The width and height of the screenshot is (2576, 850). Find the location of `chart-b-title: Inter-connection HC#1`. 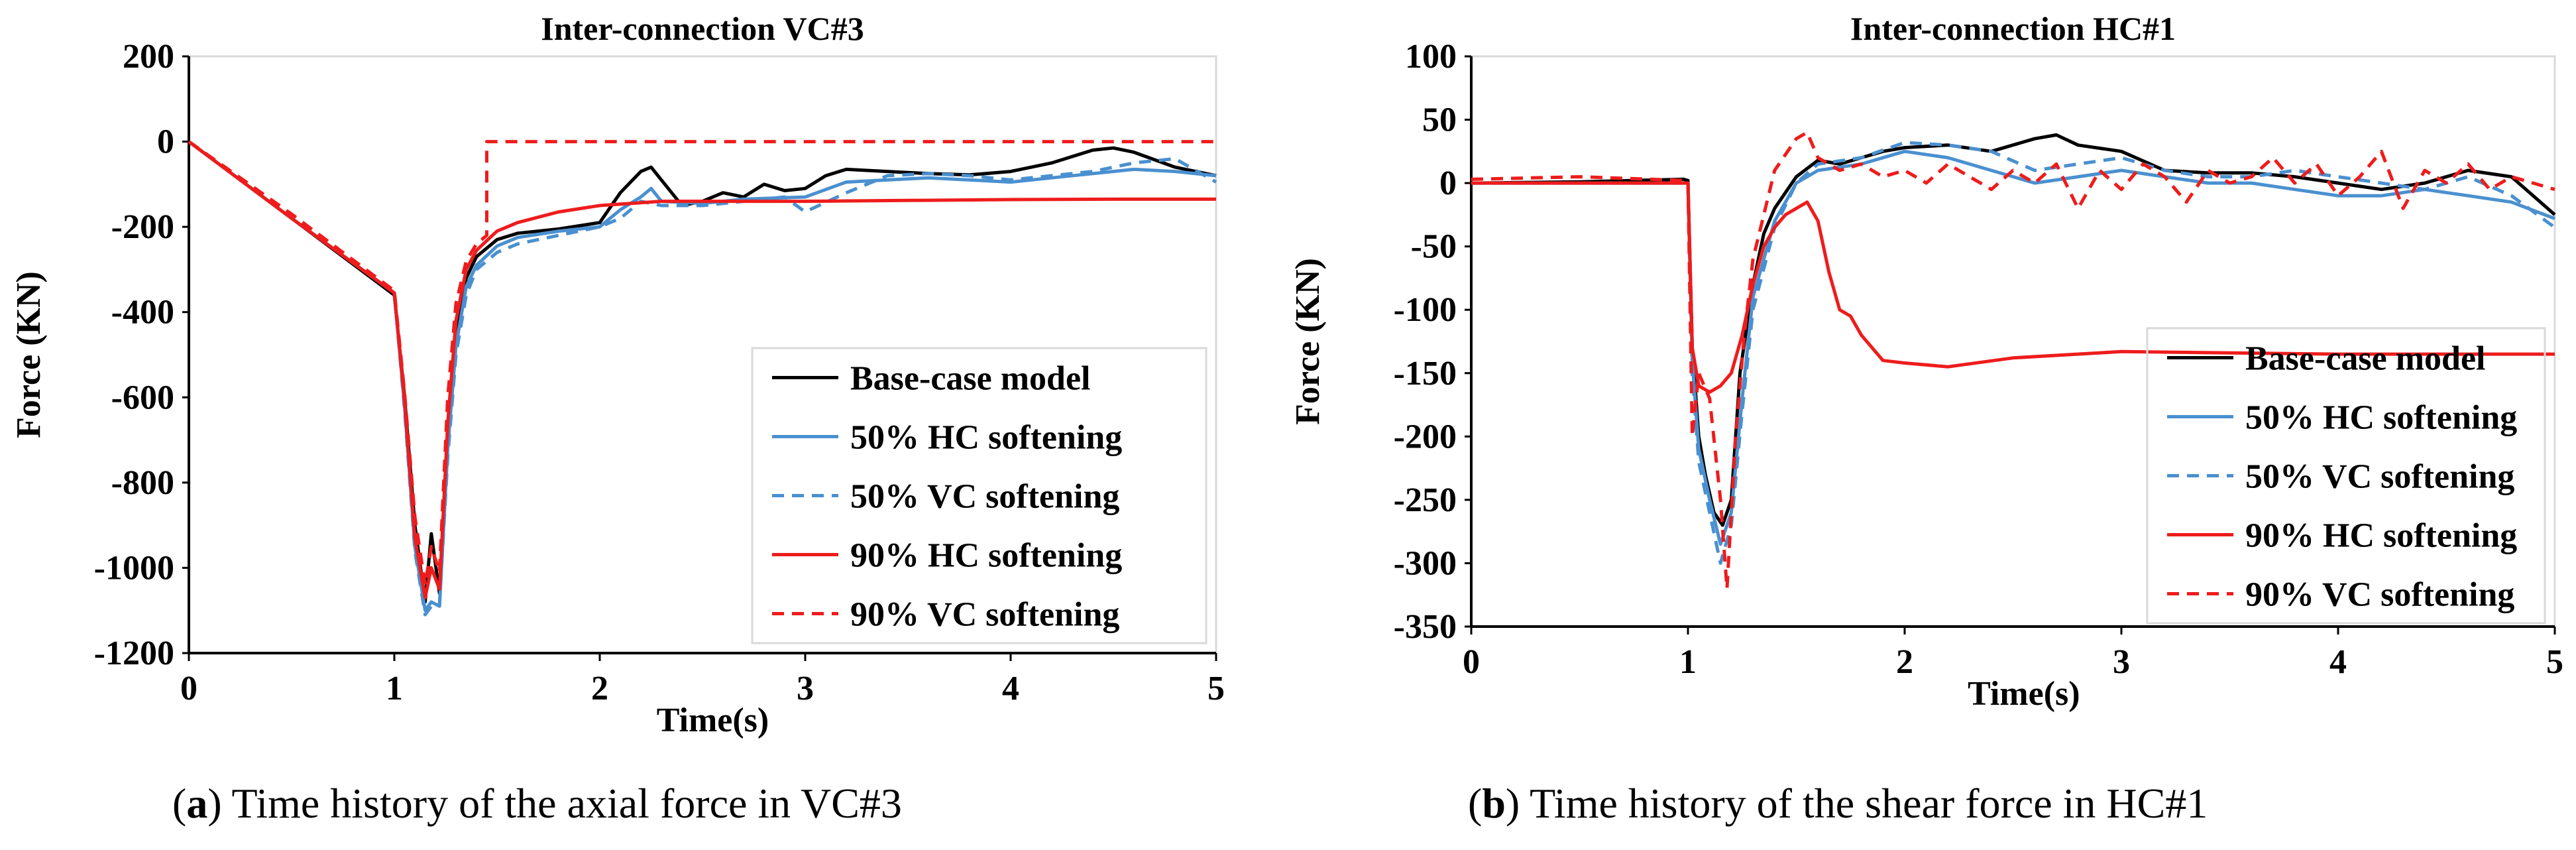

chart-b-title: Inter-connection HC#1 is located at coordinates (2013, 28).